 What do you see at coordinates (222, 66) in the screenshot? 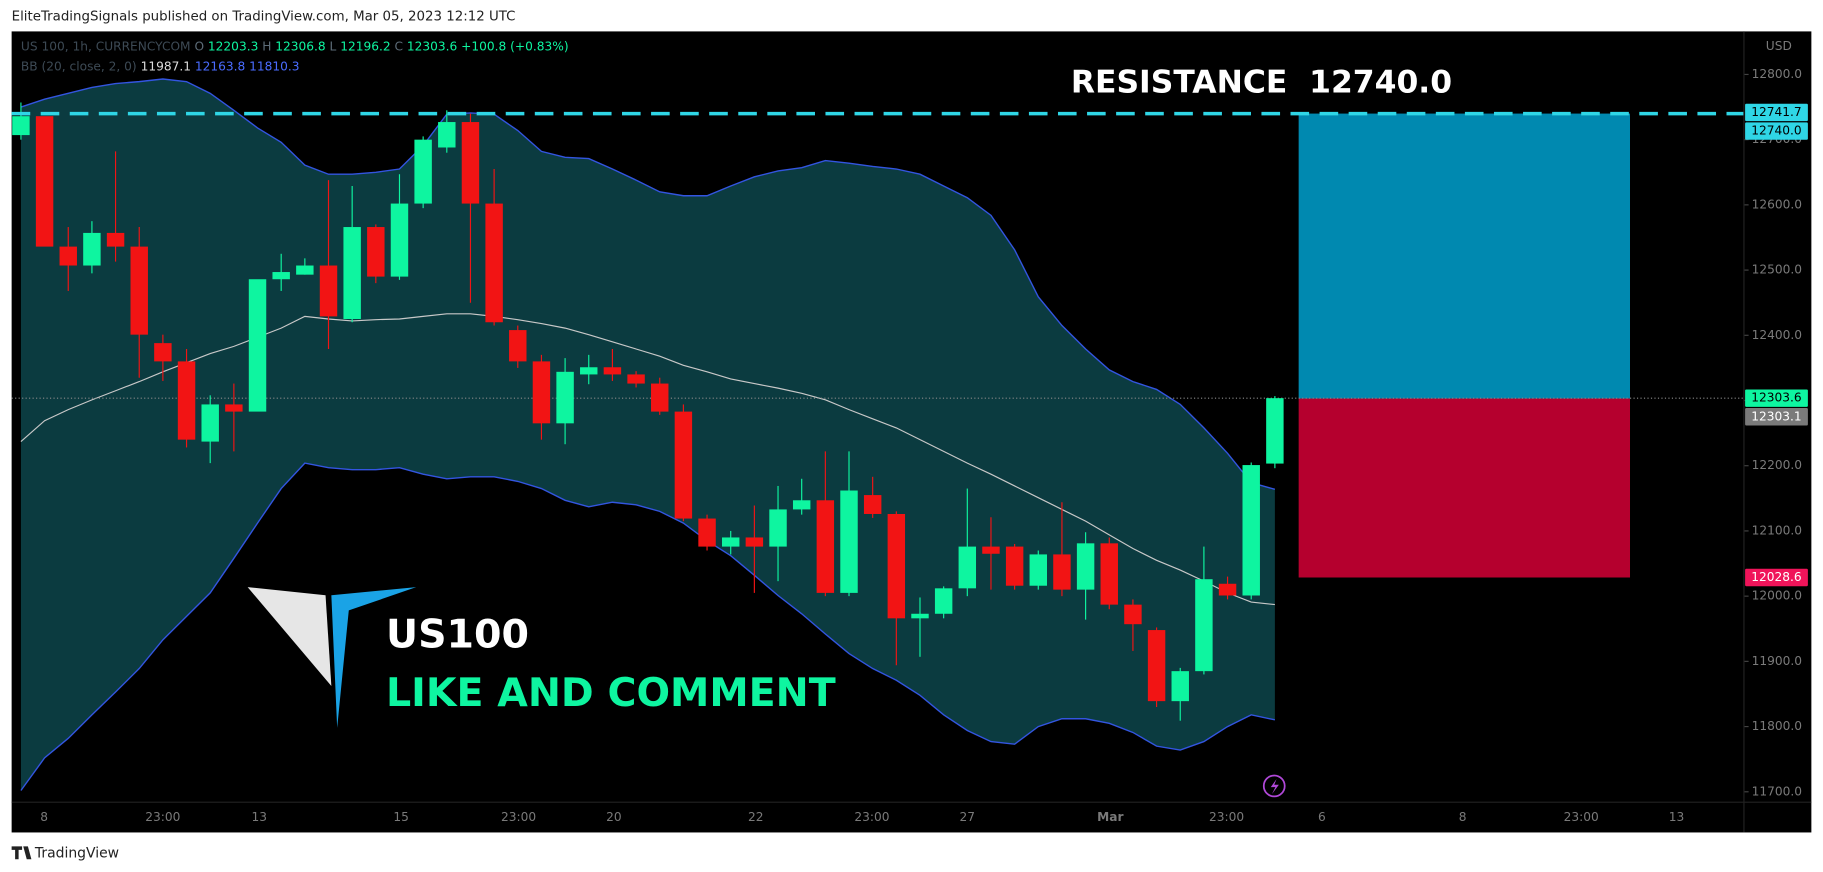
I see `indicator-value: 12163.8` at bounding box center [222, 66].